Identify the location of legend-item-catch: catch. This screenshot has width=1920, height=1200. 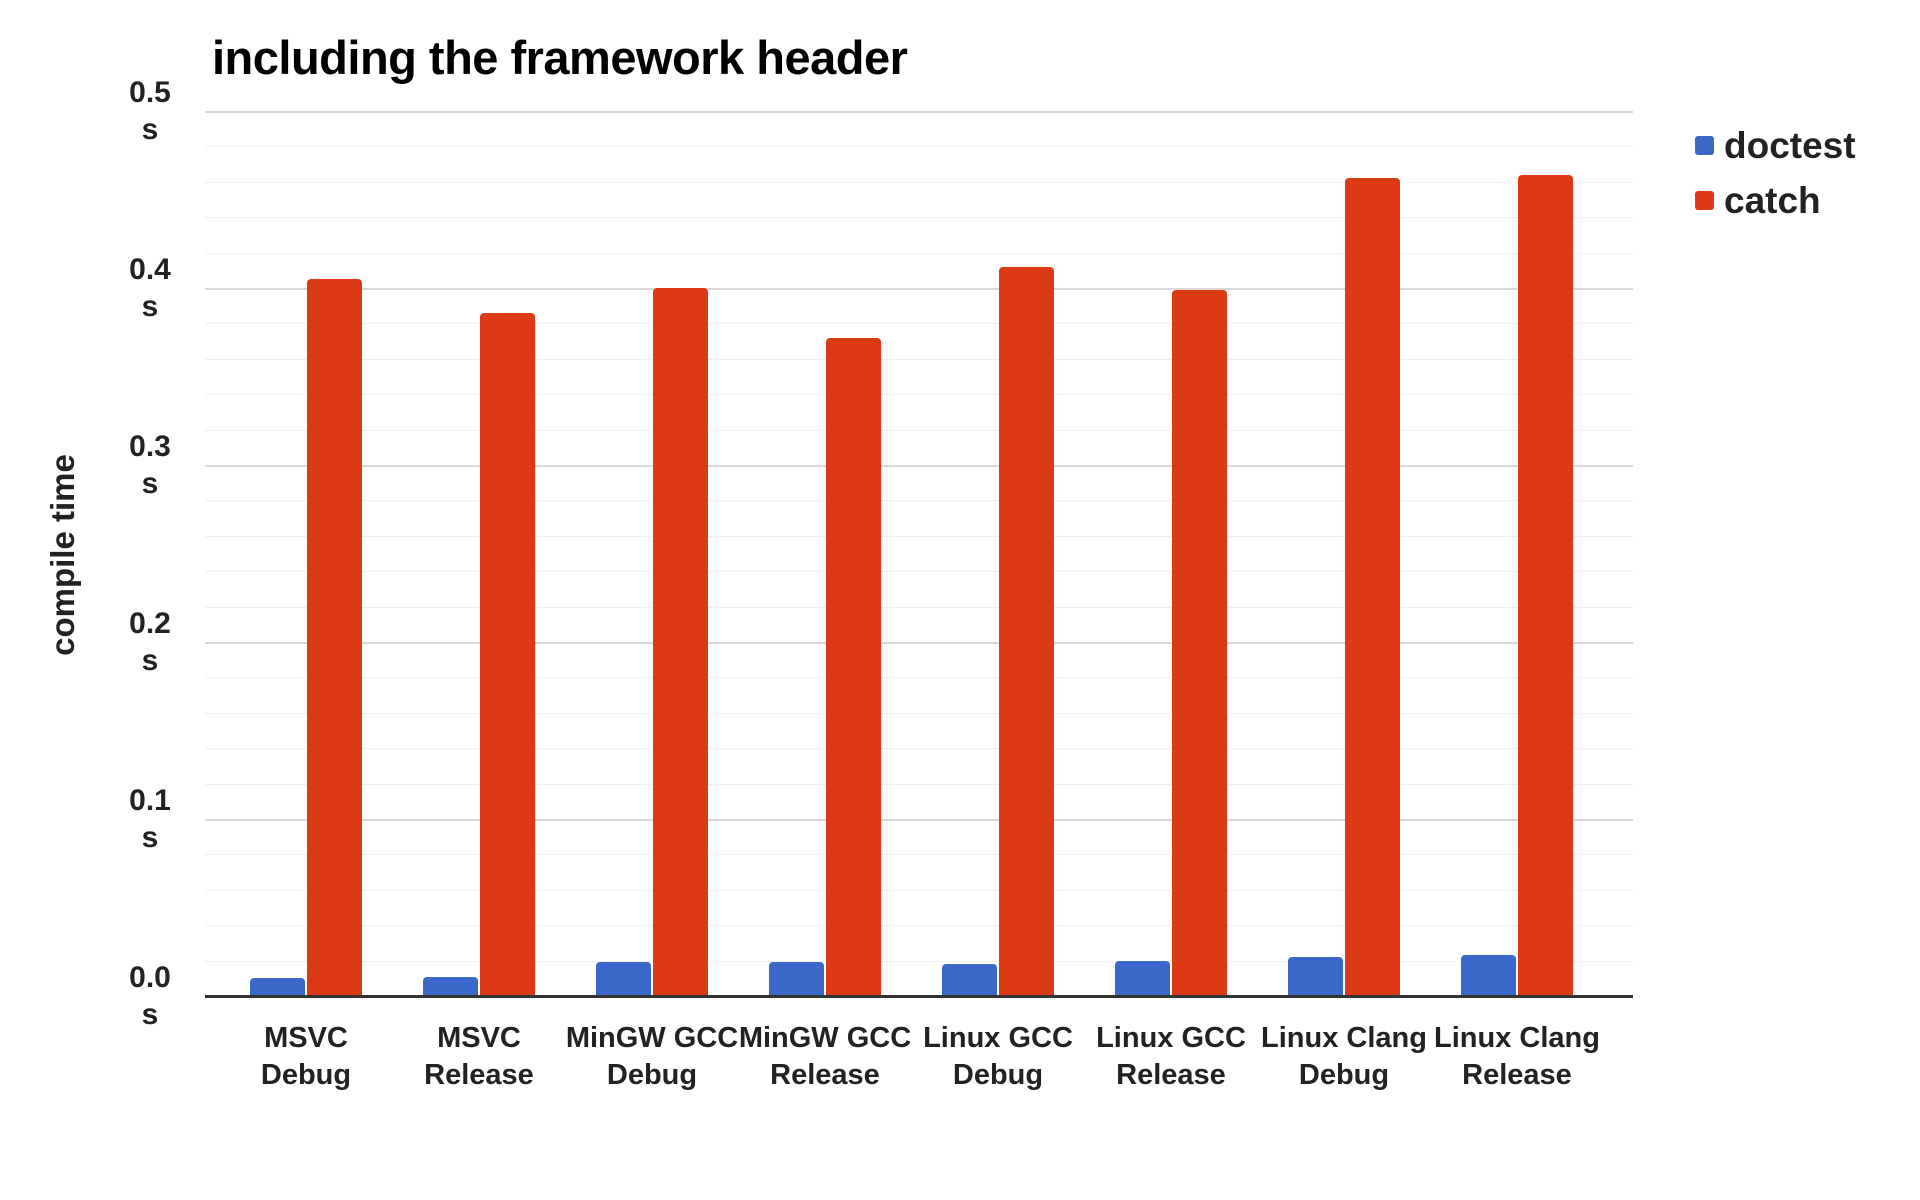
(1775, 200).